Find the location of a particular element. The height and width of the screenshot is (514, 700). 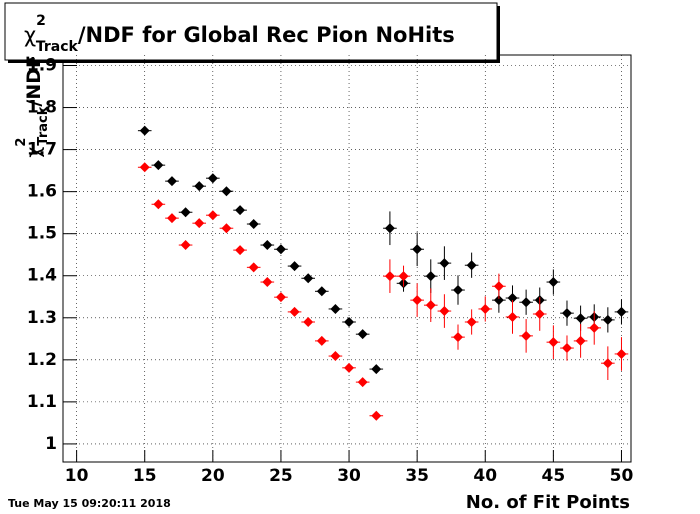

timestamp: Tue May 15 09:20:11 2018 is located at coordinates (89, 503).